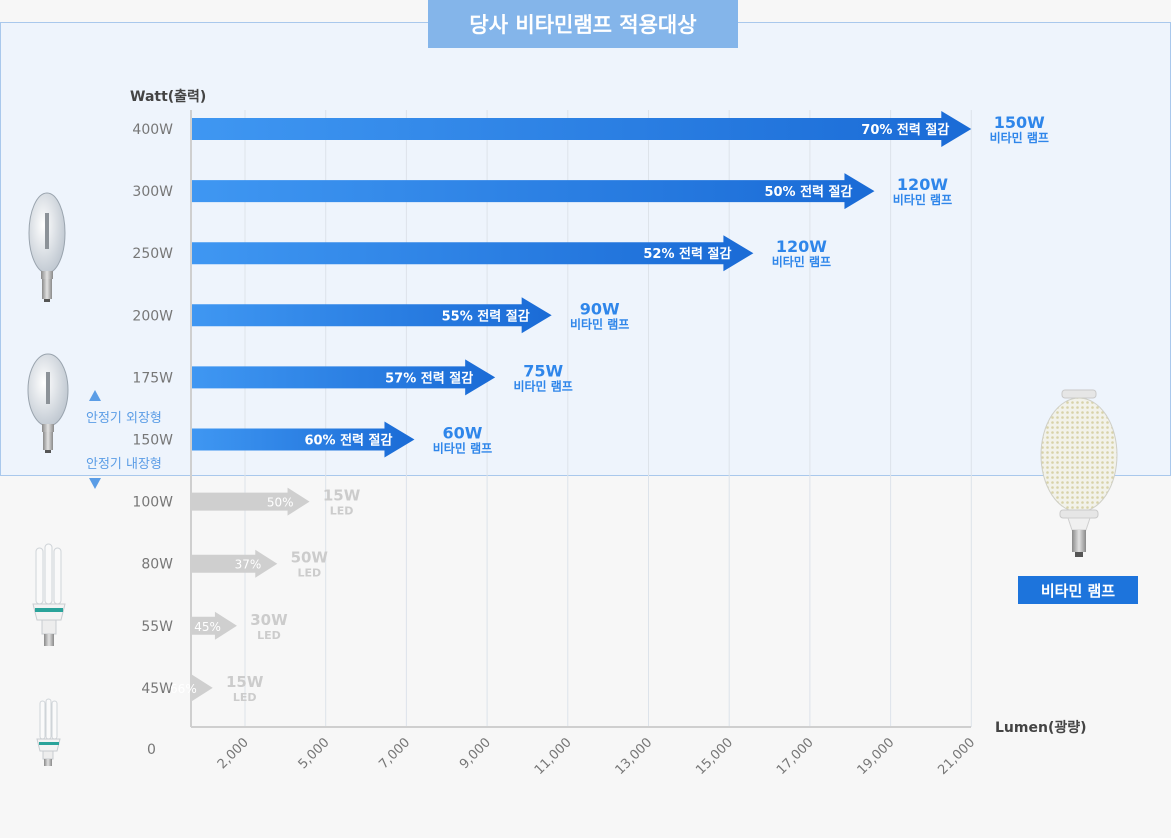 The width and height of the screenshot is (1171, 838). I want to click on bar-saving-label: 60% 전력 절감, so click(348, 441).